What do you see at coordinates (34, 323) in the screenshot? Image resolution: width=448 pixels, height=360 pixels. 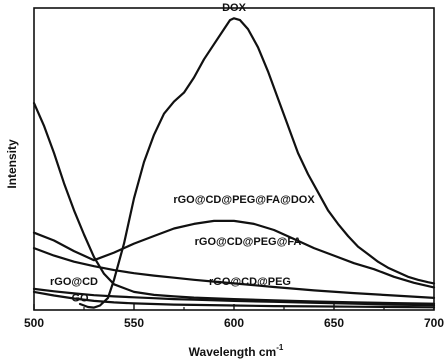 I see `x-tick-label: 500` at bounding box center [34, 323].